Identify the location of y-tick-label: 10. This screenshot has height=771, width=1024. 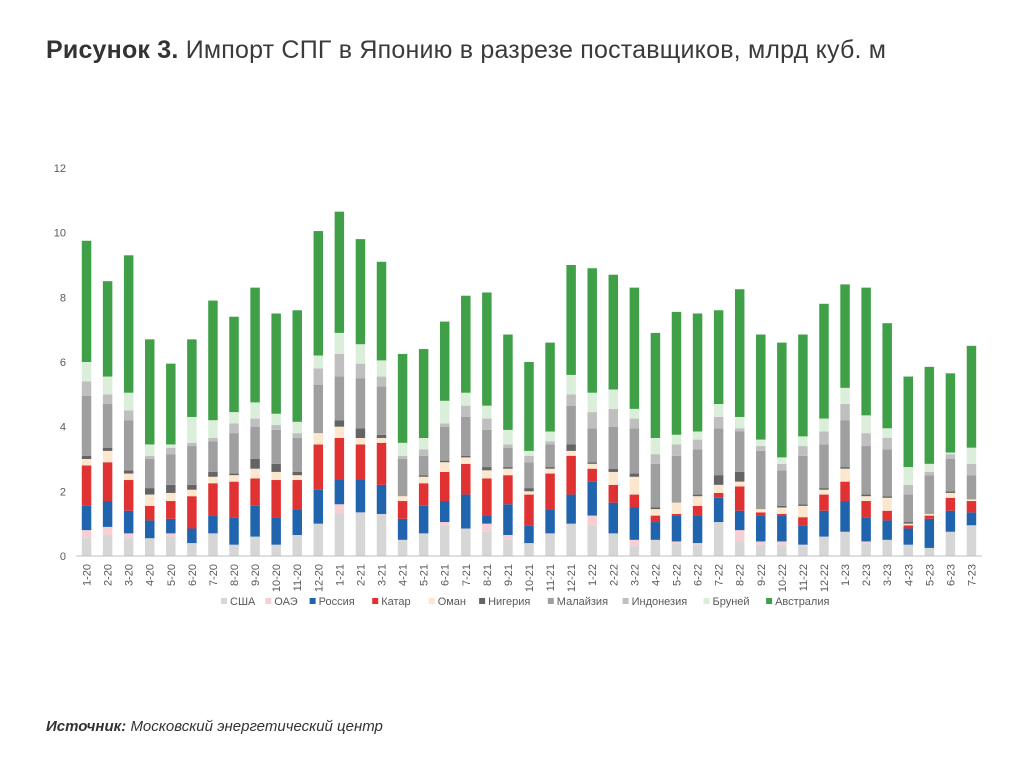
(60, 234).